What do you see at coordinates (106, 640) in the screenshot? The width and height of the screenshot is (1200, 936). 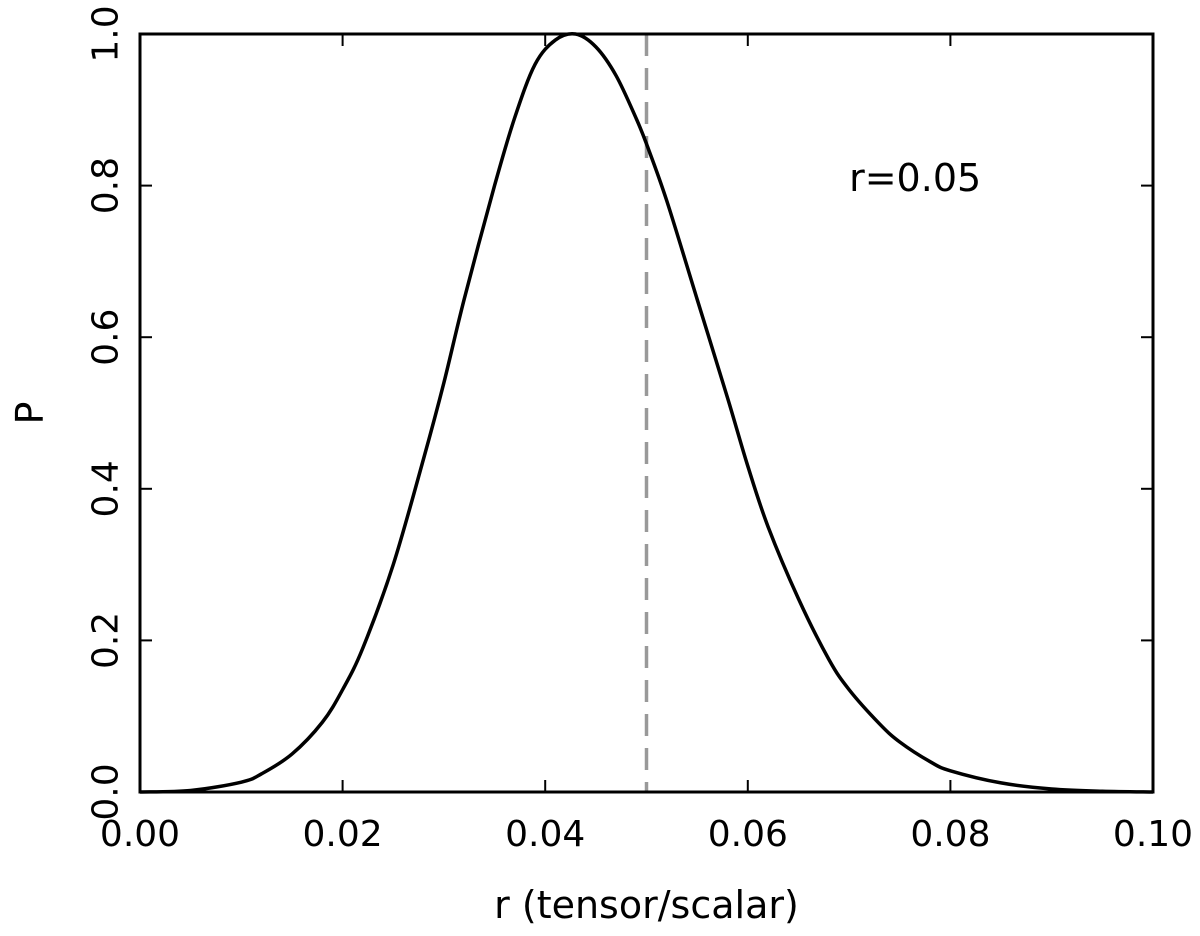 I see `y-tick-label: 0.2` at bounding box center [106, 640].